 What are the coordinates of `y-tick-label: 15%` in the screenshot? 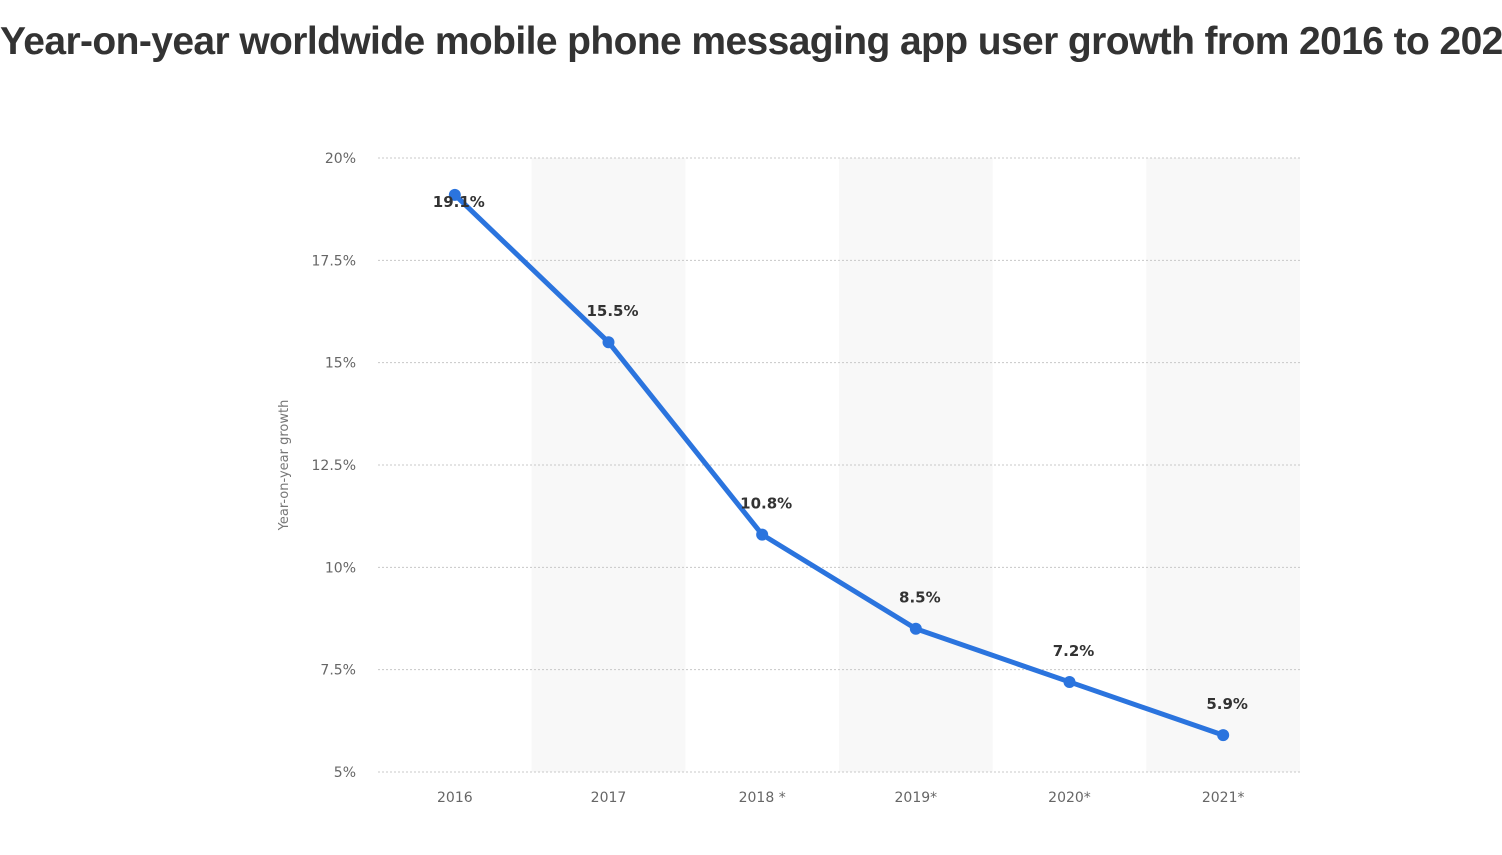 It's located at (340, 364).